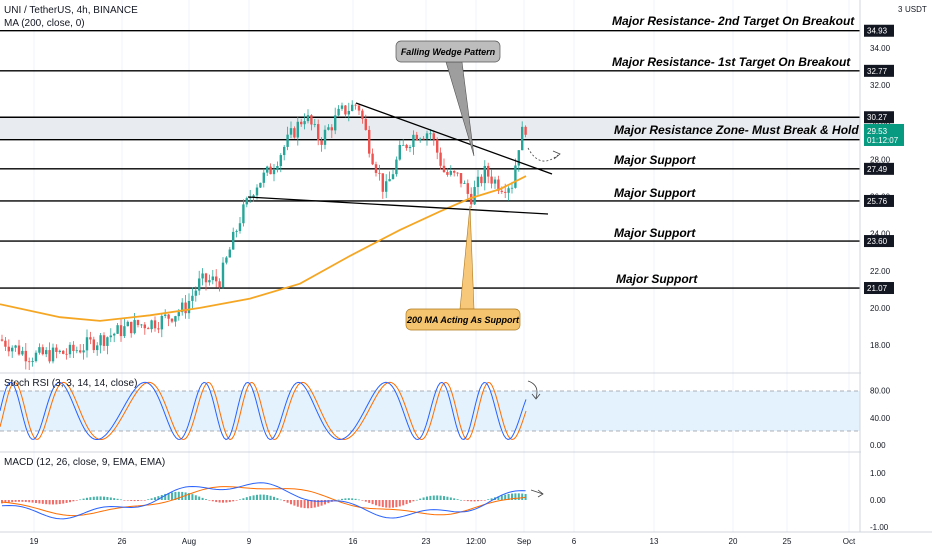  I want to click on current-price-countdown: 01:12:07, so click(883, 140).